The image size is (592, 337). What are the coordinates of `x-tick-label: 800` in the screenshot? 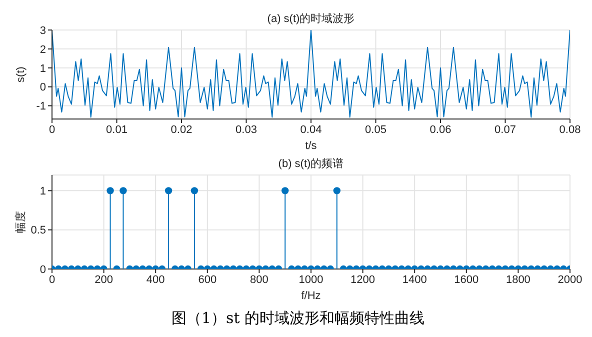 It's located at (259, 280).